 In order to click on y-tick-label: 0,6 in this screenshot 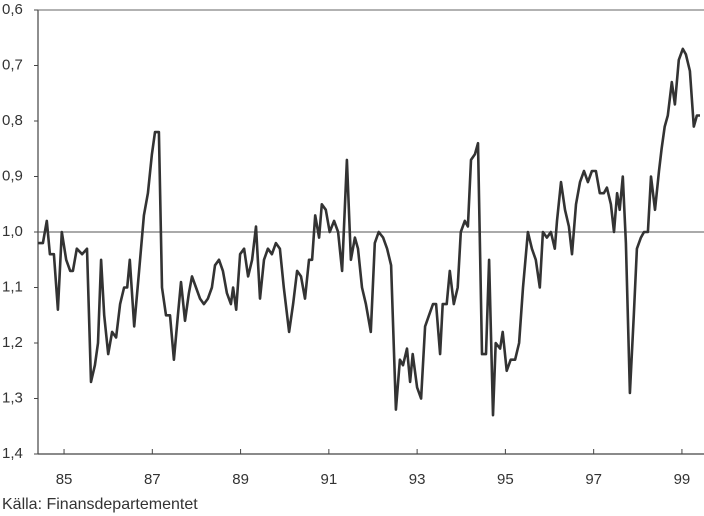, I will do `click(12, 9)`.